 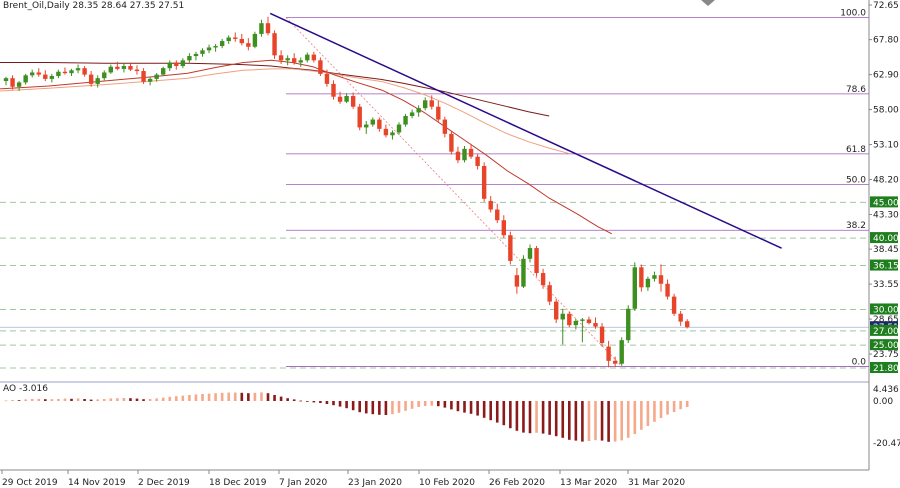 What do you see at coordinates (886, 355) in the screenshot?
I see `y-tick-label: 23.75` at bounding box center [886, 355].